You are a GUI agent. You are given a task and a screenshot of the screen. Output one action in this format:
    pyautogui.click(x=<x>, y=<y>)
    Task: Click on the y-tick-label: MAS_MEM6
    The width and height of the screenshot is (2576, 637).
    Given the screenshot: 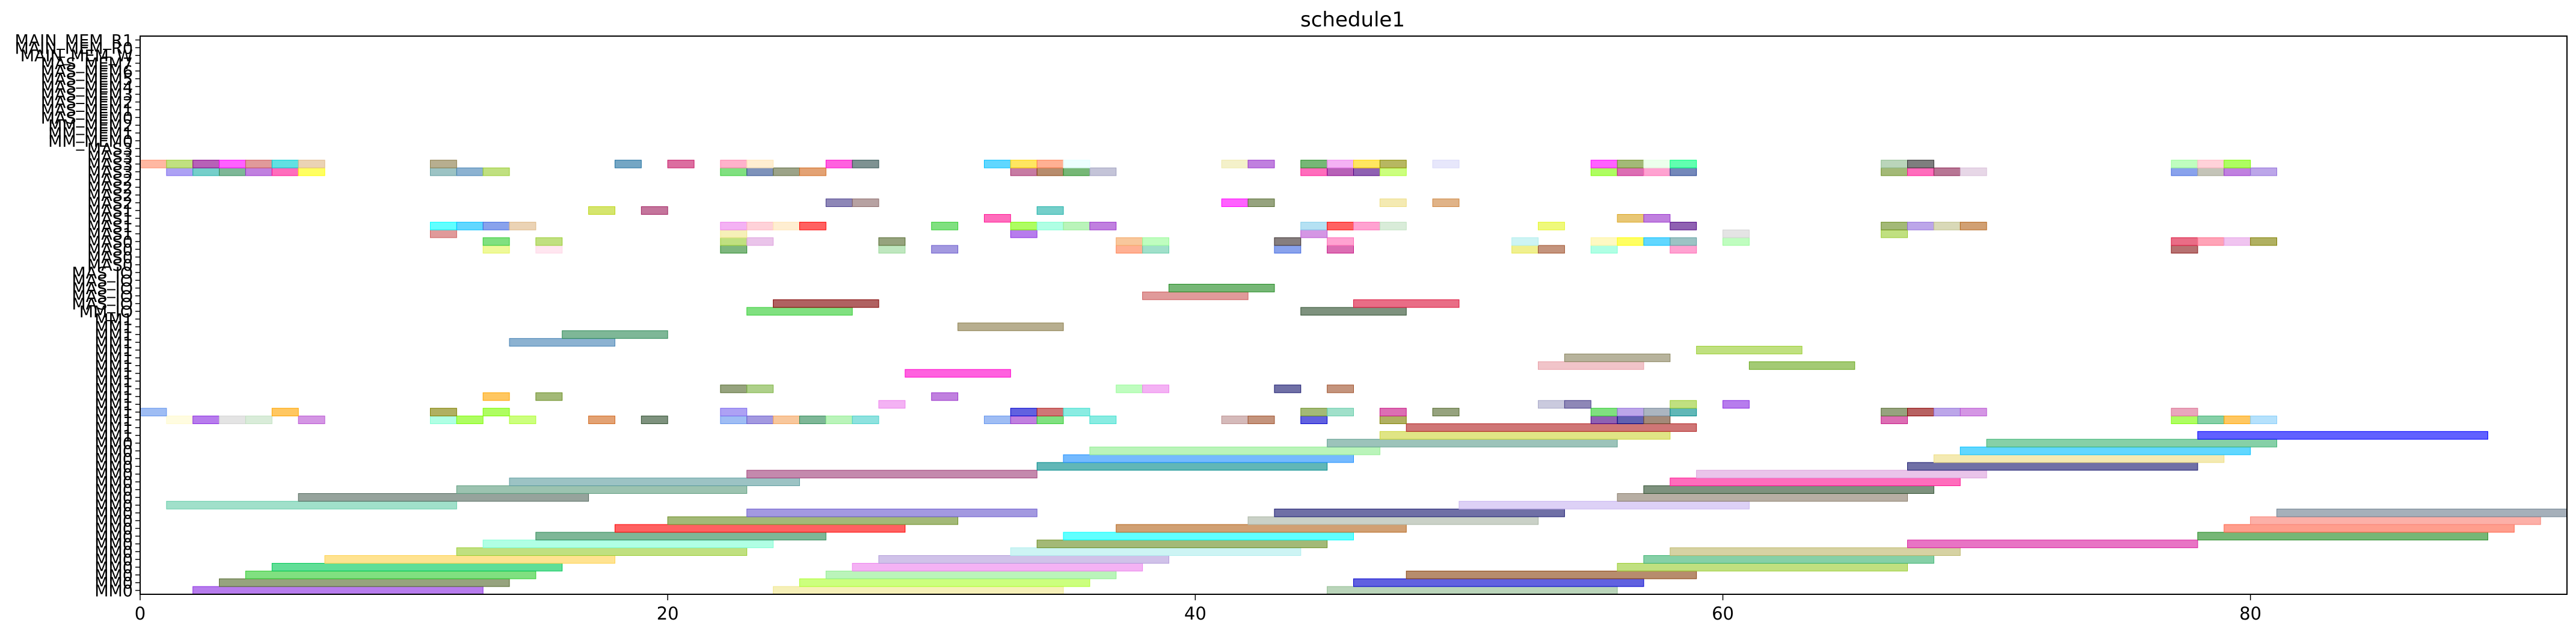 What is the action you would take?
    pyautogui.click(x=87, y=72)
    